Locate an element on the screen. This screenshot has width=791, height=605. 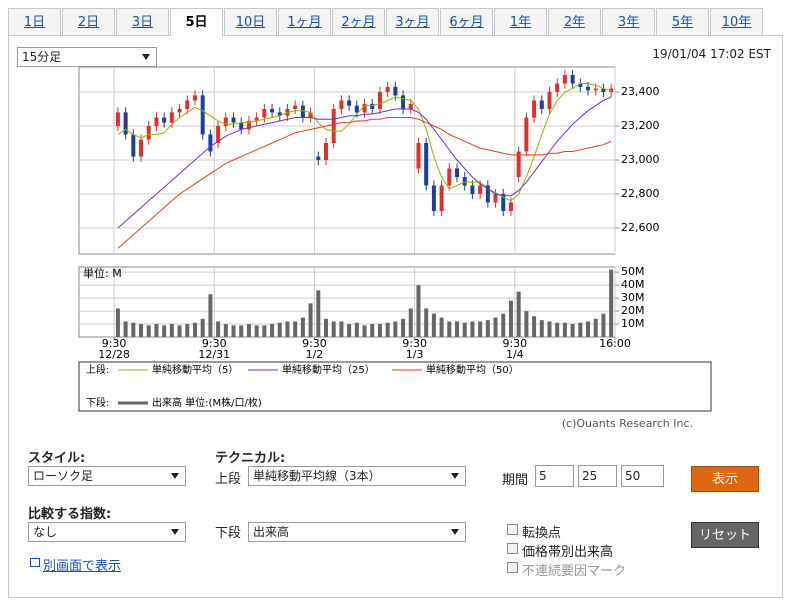
style-select: ローソク足 is located at coordinates (107, 476).